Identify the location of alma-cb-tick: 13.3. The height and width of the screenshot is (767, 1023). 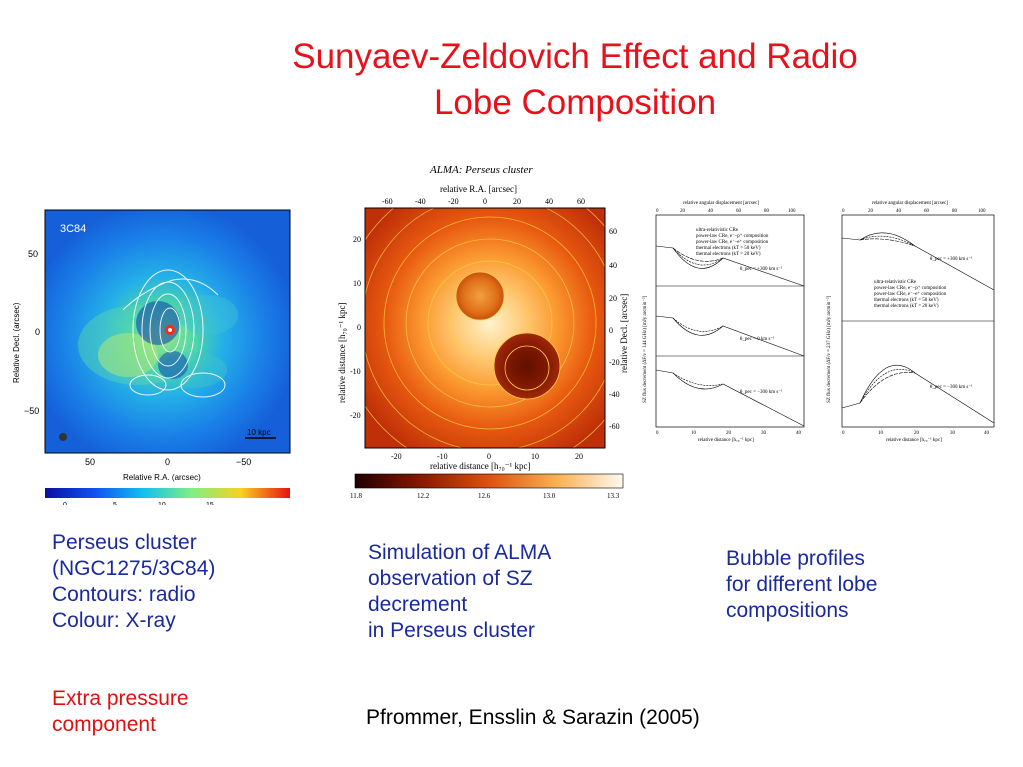
(613, 496).